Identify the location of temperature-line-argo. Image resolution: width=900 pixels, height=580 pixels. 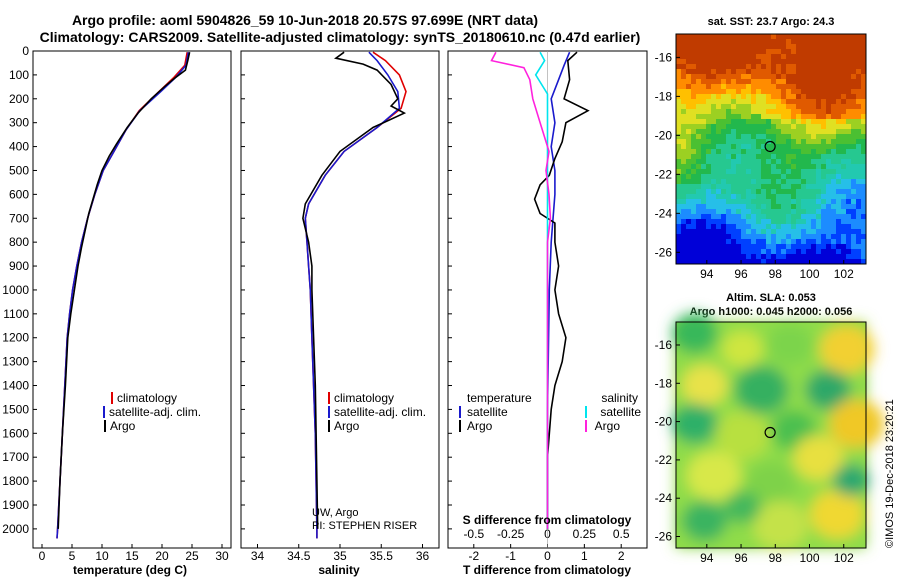
(124, 290).